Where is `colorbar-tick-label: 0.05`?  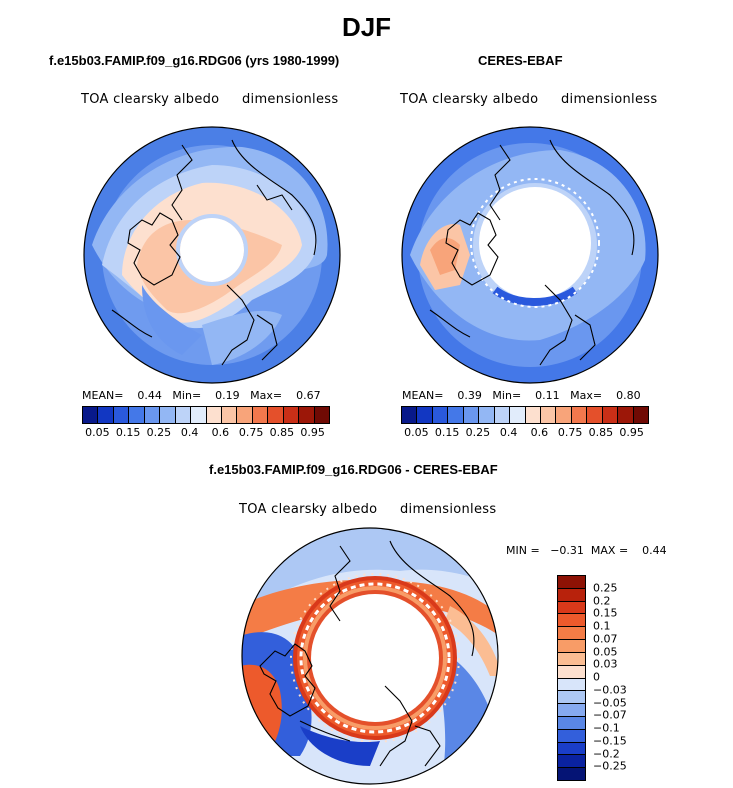
colorbar-tick-label: 0.05 is located at coordinates (97, 432).